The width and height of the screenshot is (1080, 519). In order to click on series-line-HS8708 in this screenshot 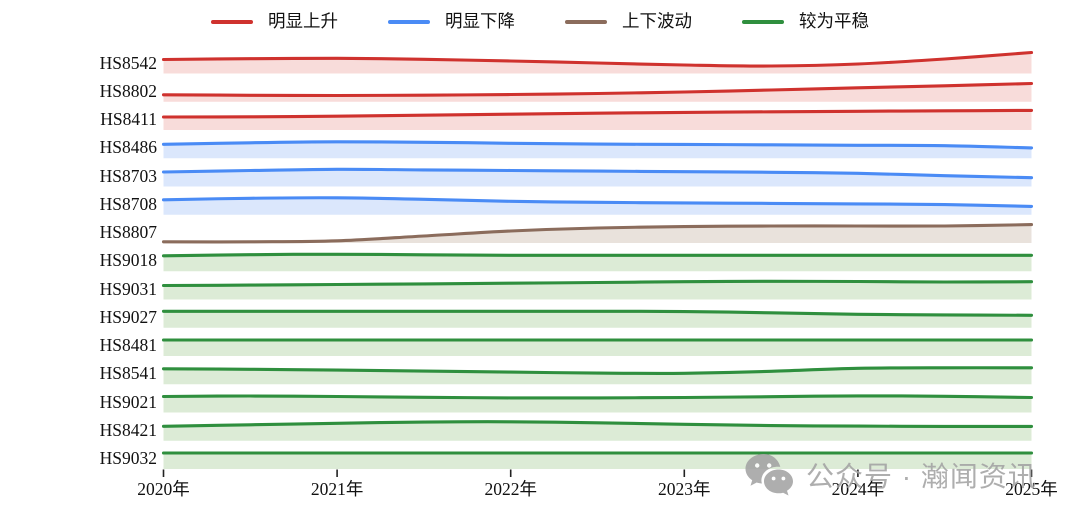, I will do `click(597, 202)`.